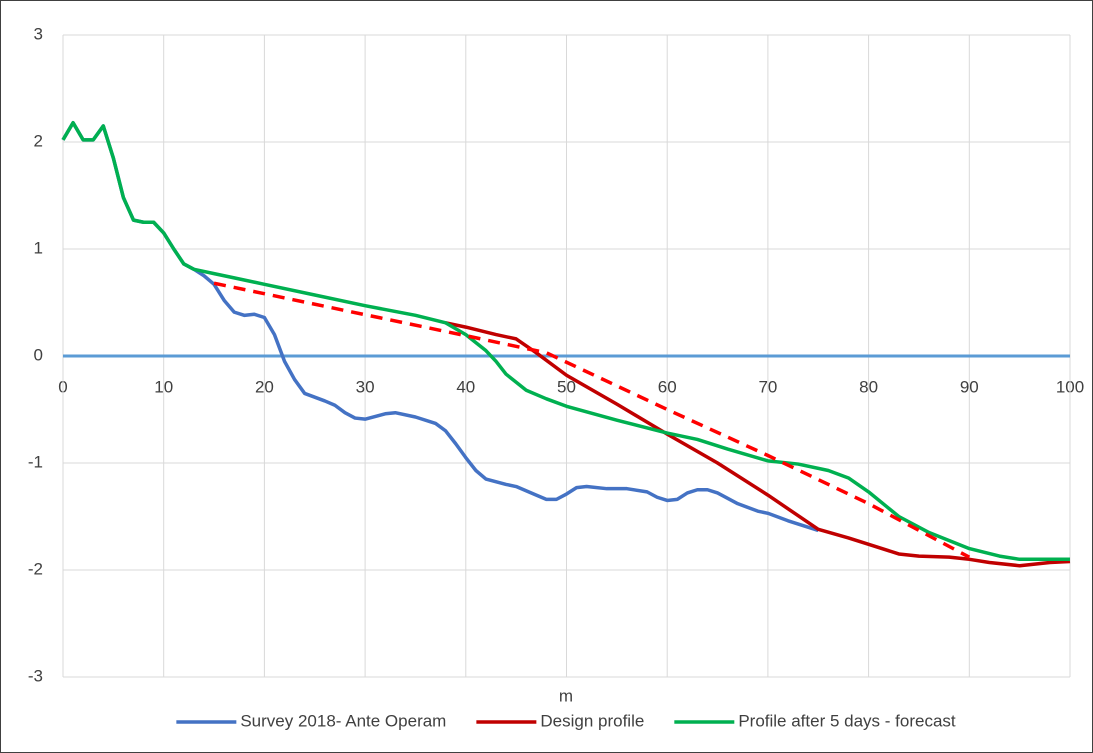 The width and height of the screenshot is (1093, 753). I want to click on y-tick-label: 0, so click(38, 354).